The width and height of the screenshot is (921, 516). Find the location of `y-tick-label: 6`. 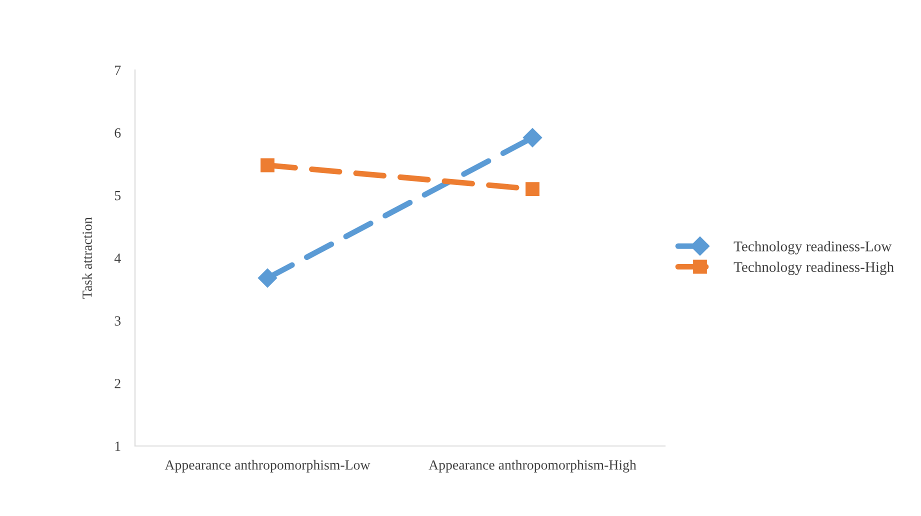

y-tick-label: 6 is located at coordinates (117, 133).